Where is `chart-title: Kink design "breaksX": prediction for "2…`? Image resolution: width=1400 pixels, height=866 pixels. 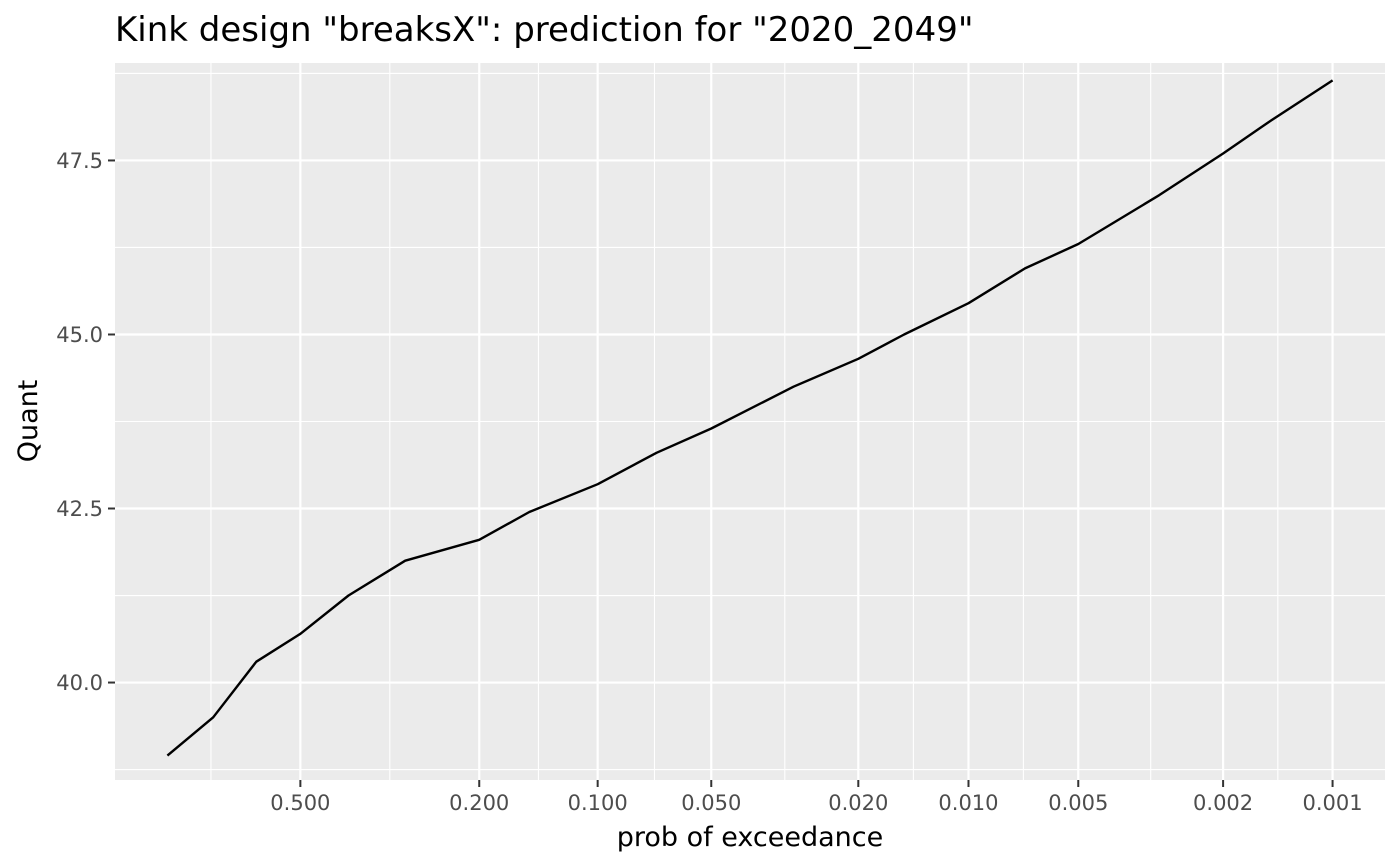 chart-title: Kink design "breaksX": prediction for "2… is located at coordinates (544, 30).